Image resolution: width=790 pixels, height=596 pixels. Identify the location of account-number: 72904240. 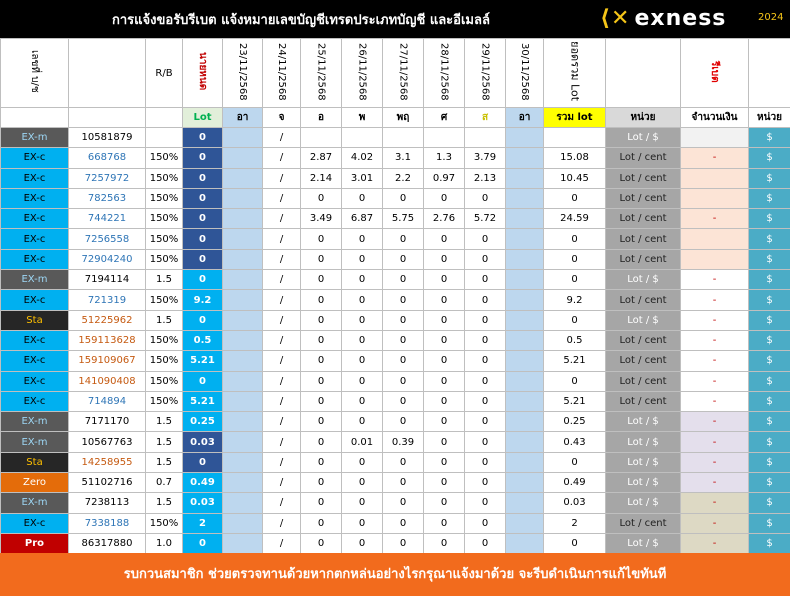
(107, 259).